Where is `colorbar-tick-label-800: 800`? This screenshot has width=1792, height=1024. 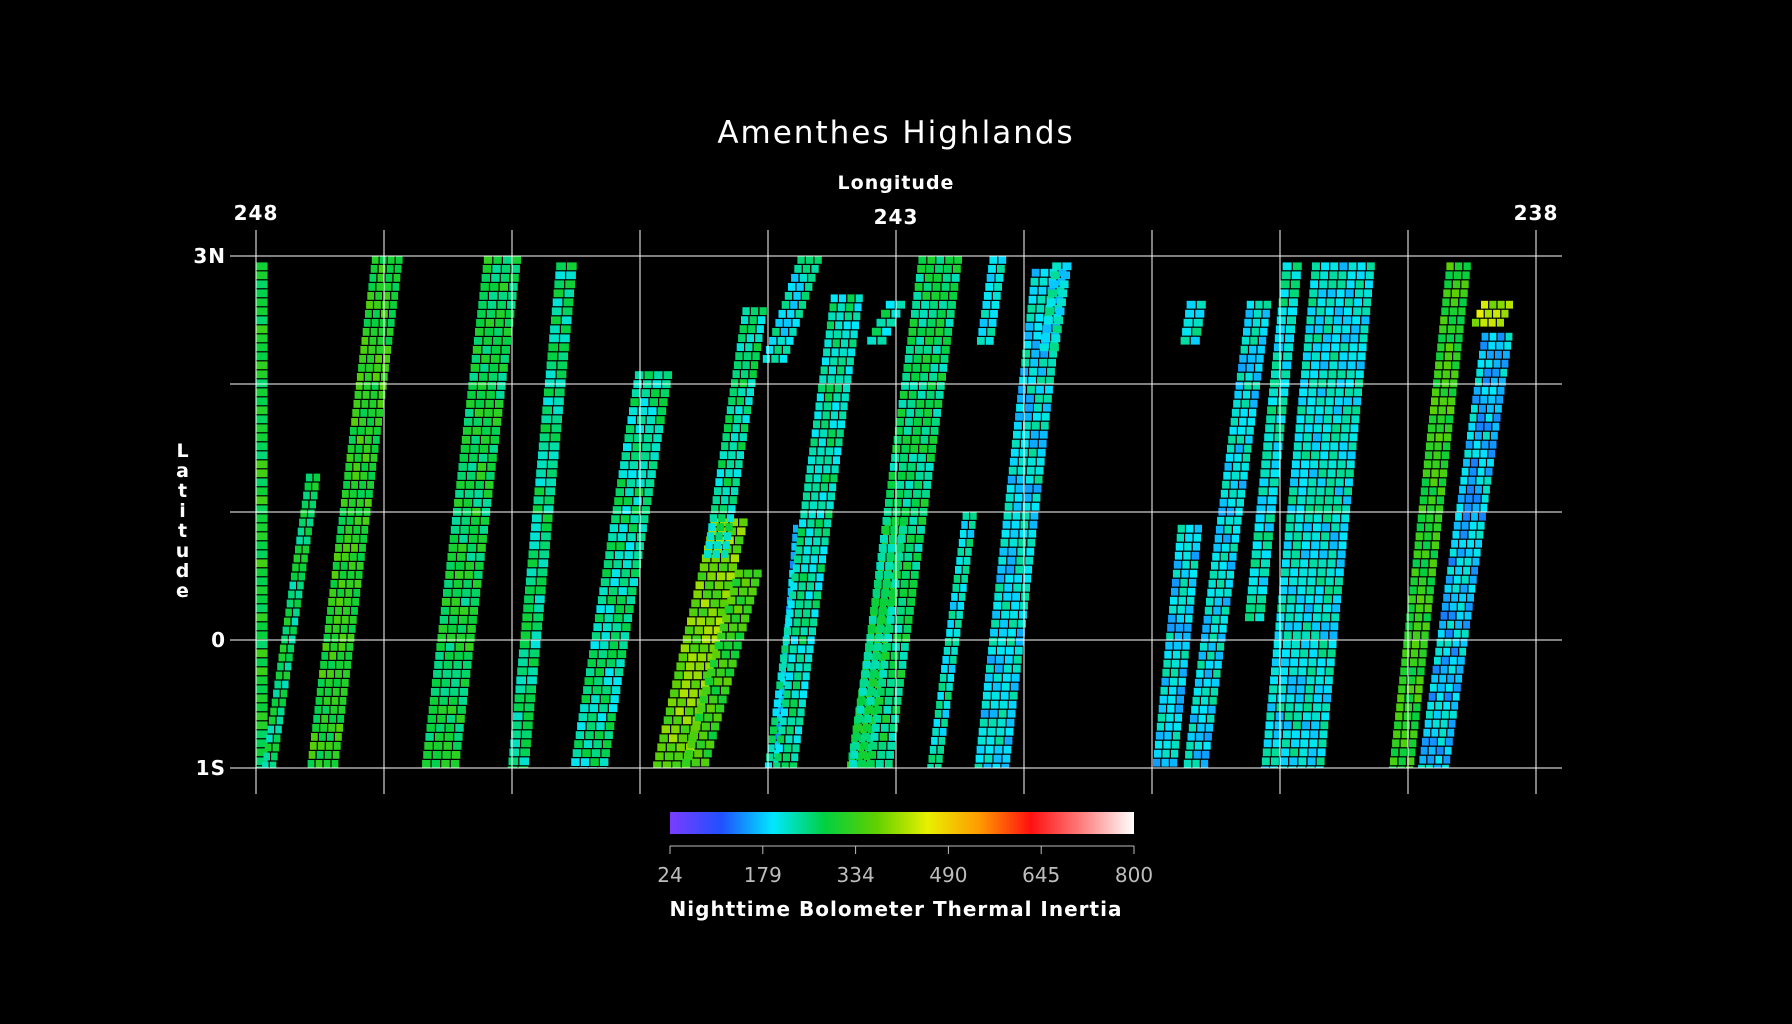
colorbar-tick-label-800: 800 is located at coordinates (1134, 875).